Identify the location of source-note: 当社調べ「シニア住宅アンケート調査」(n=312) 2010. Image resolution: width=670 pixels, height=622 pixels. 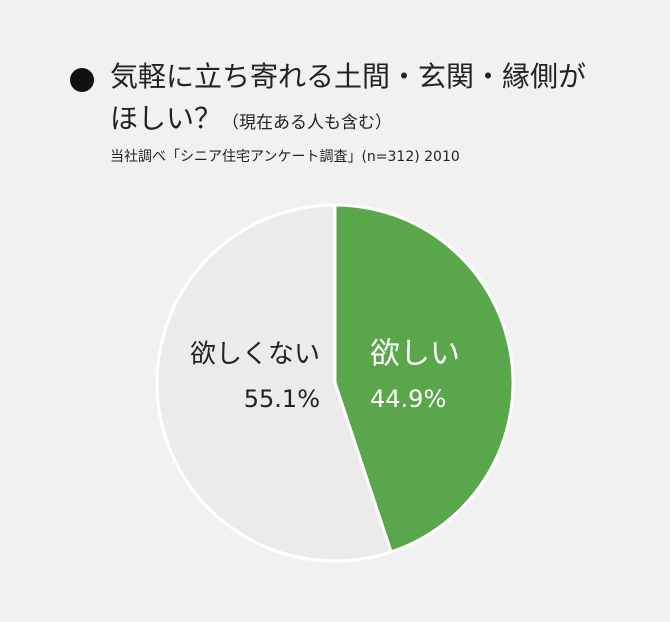
(285, 157).